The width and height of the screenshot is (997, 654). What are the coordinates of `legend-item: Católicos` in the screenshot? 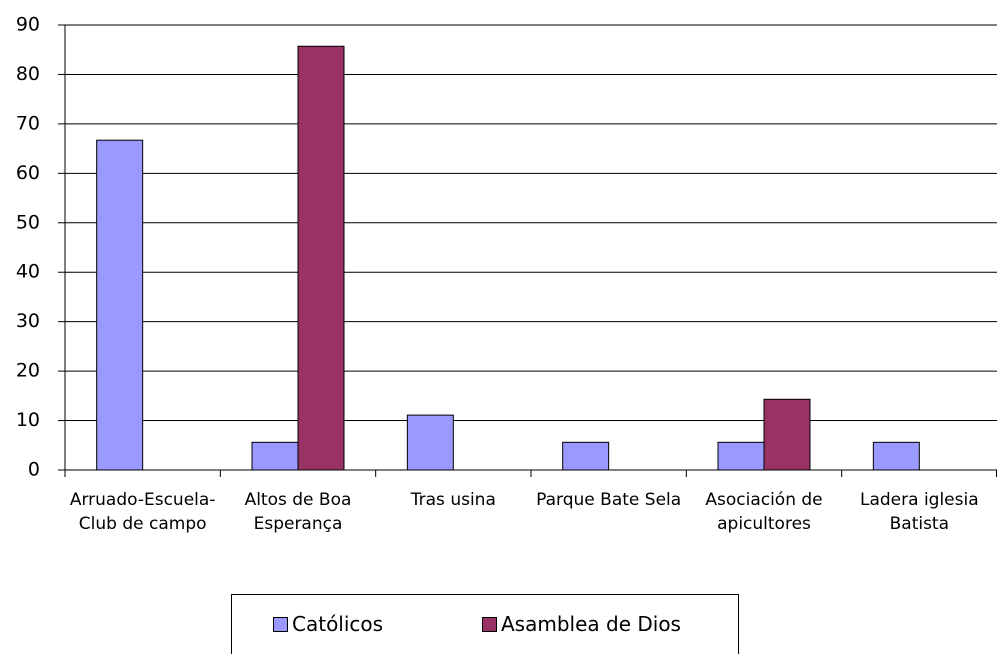 It's located at (328, 624).